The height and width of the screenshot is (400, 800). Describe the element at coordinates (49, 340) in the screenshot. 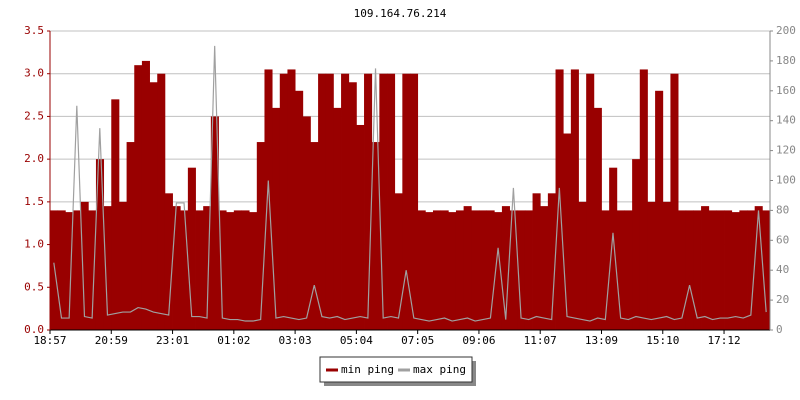

I see `x-tick-label: 18:57` at that location.